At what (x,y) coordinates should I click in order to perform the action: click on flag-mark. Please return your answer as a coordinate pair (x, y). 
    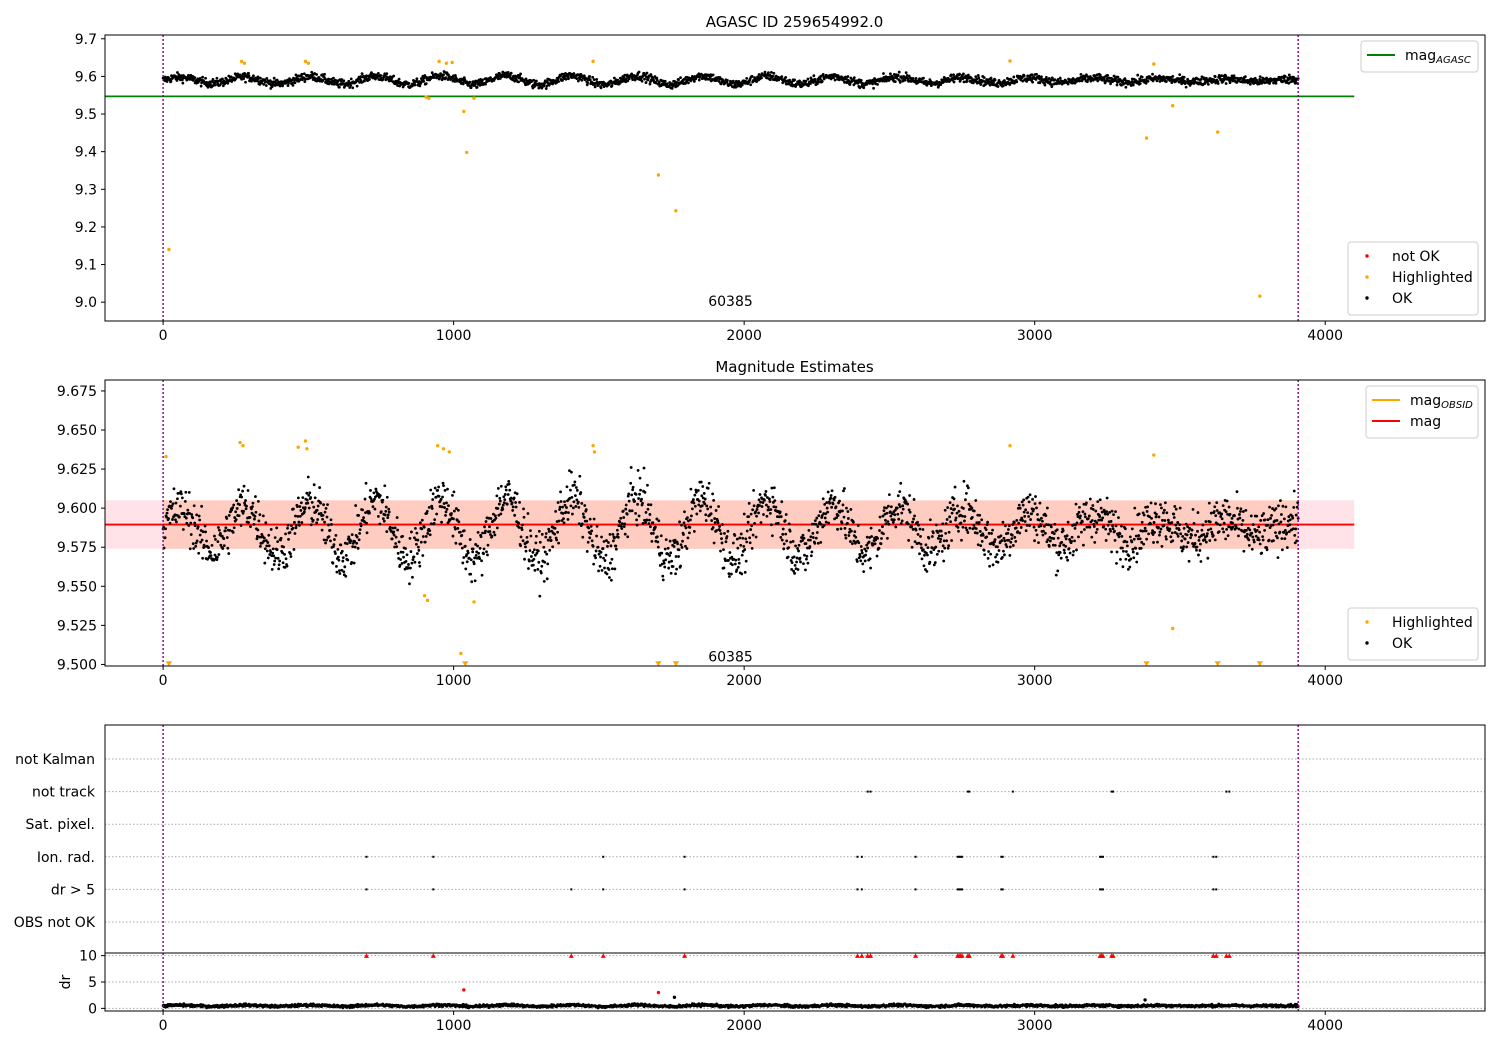
    Looking at the image, I should click on (1101, 856).